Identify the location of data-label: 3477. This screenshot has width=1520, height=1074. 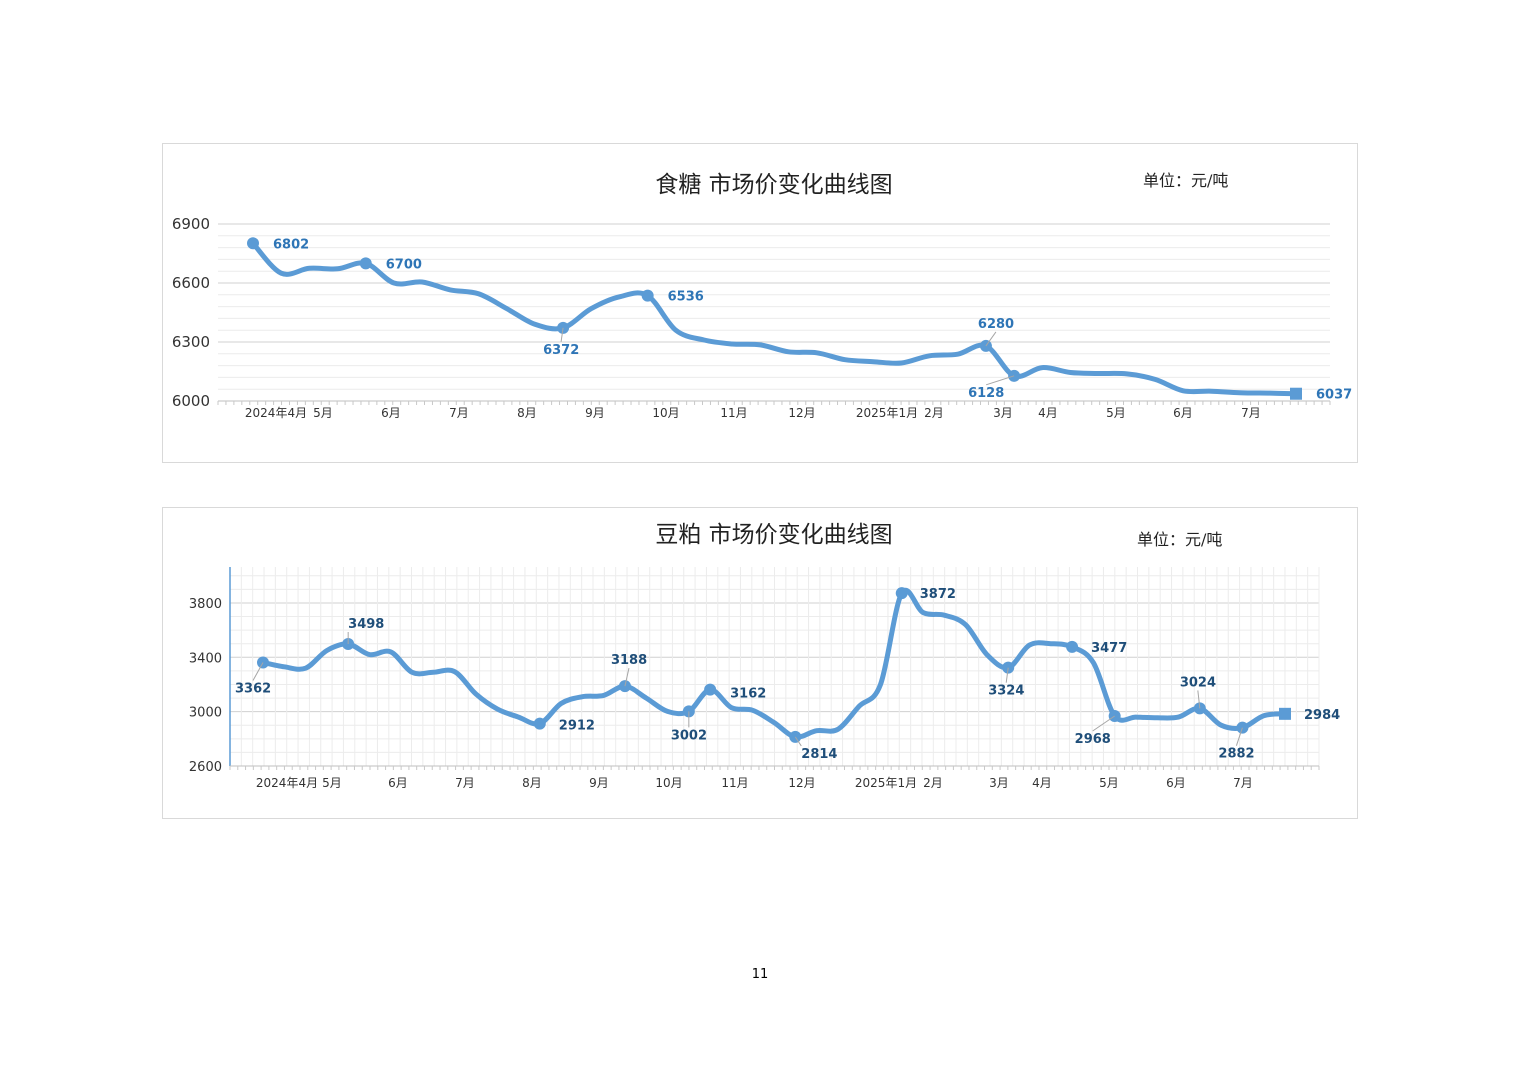
(1109, 648).